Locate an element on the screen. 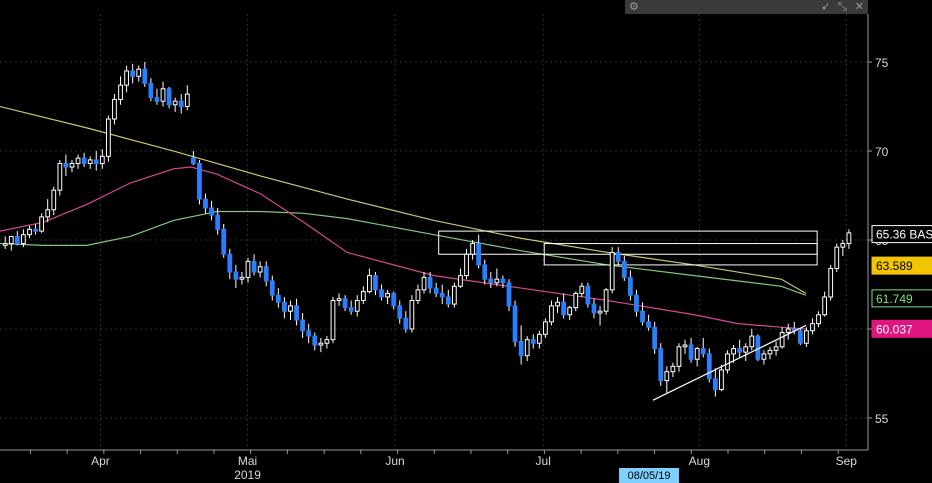 This screenshot has width=932, height=483. support-trendline is located at coordinates (729, 362).